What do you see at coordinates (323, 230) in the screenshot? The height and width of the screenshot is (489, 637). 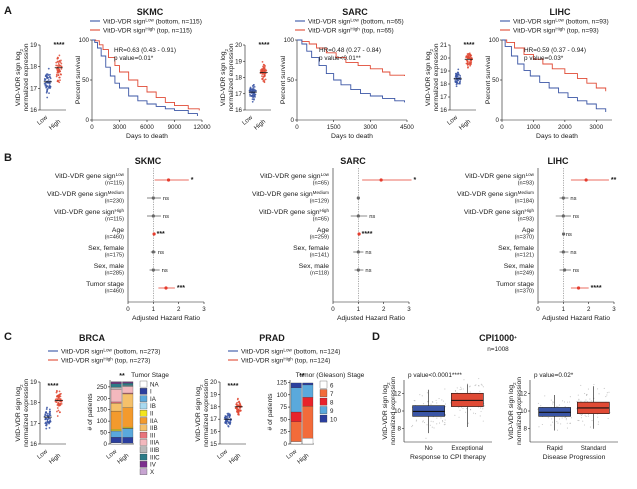 I see `b-sarc-row-label: Age` at bounding box center [323, 230].